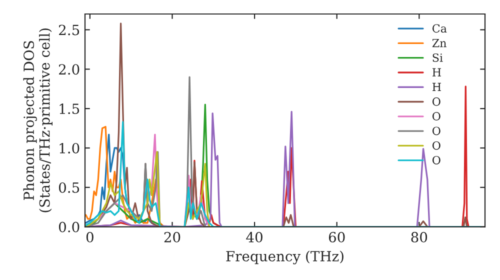 The image size is (500, 280). I want to click on y-tick-label: 1.5, so click(70, 109).